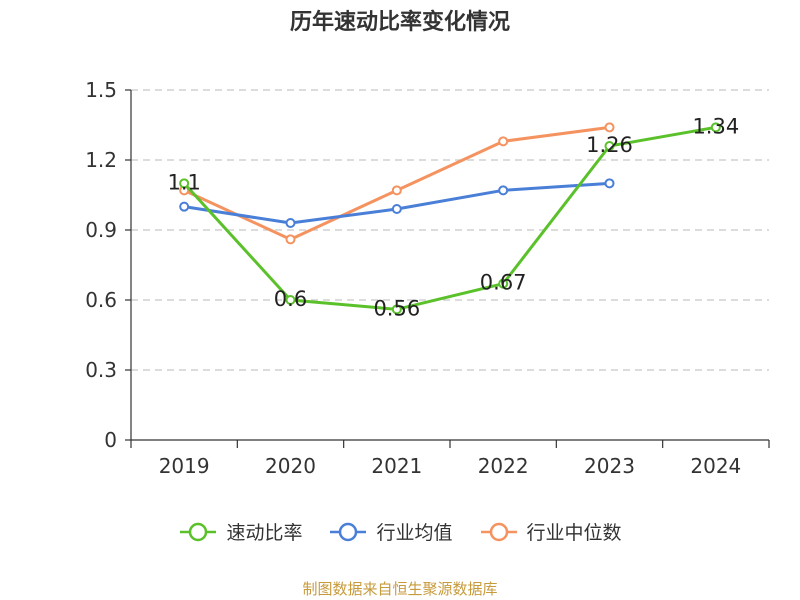  What do you see at coordinates (400, 589) in the screenshot?
I see `source-footer: 制图数据来自恒生聚源数据库` at bounding box center [400, 589].